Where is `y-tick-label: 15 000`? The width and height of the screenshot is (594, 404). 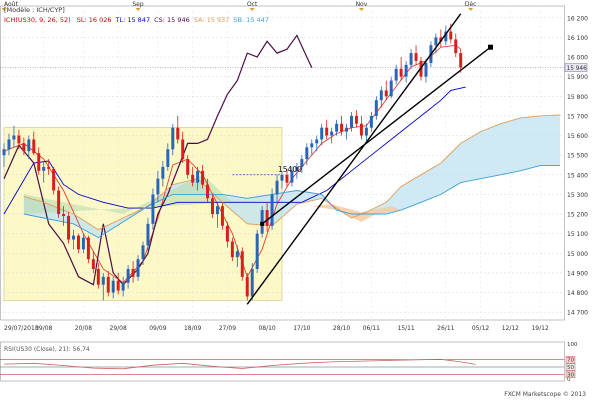
y-tick-label: 15 000 is located at coordinates (577, 254).